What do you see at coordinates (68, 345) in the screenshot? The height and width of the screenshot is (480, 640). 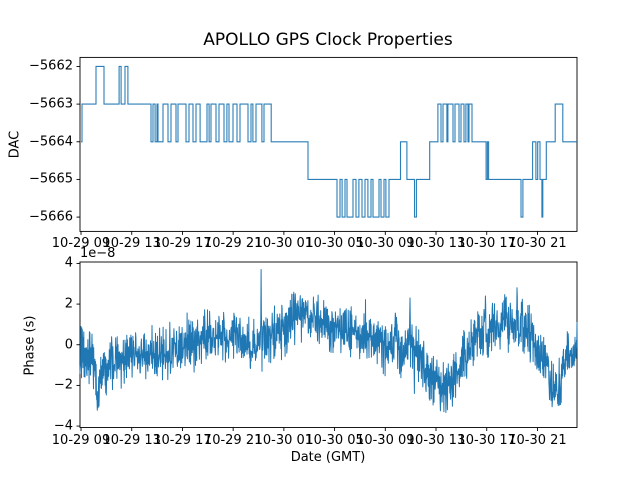 I see `y-tick-label: 0` at bounding box center [68, 345].